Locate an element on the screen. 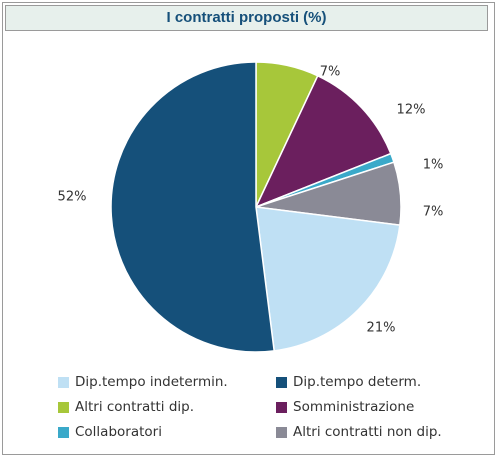  legend-label: Collaboratori is located at coordinates (118, 432).